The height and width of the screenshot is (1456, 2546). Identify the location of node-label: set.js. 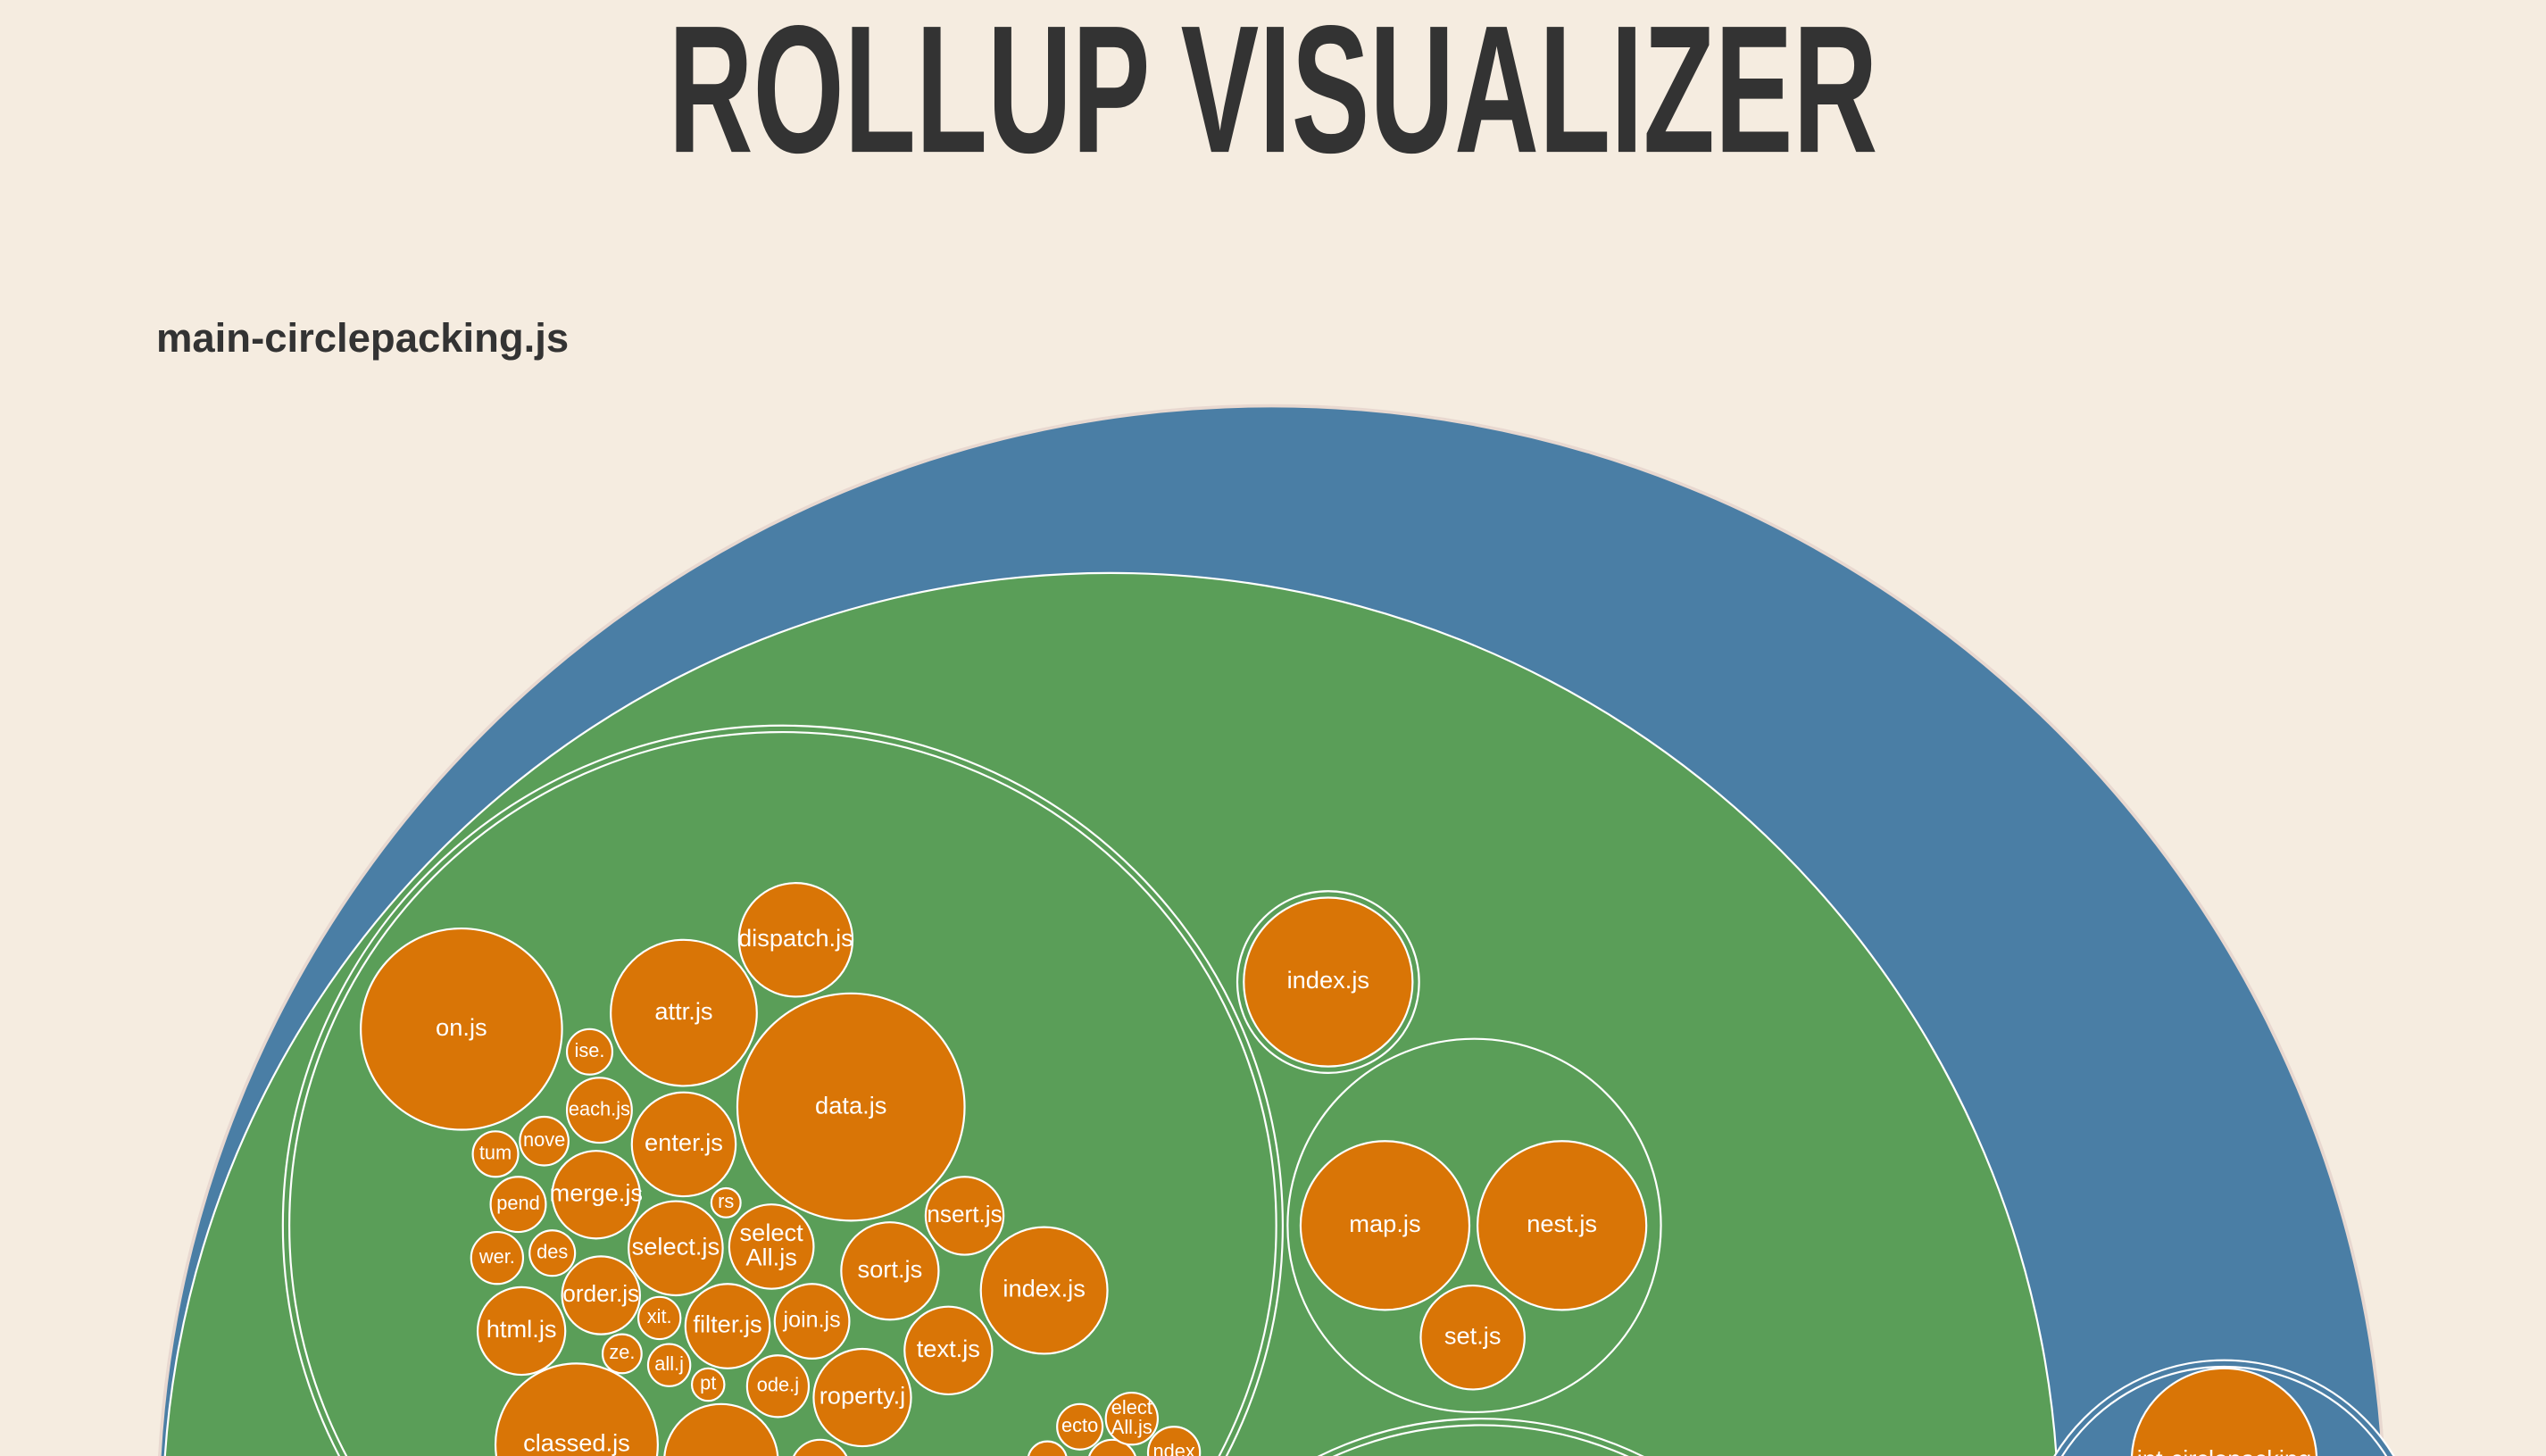
(1473, 1335).